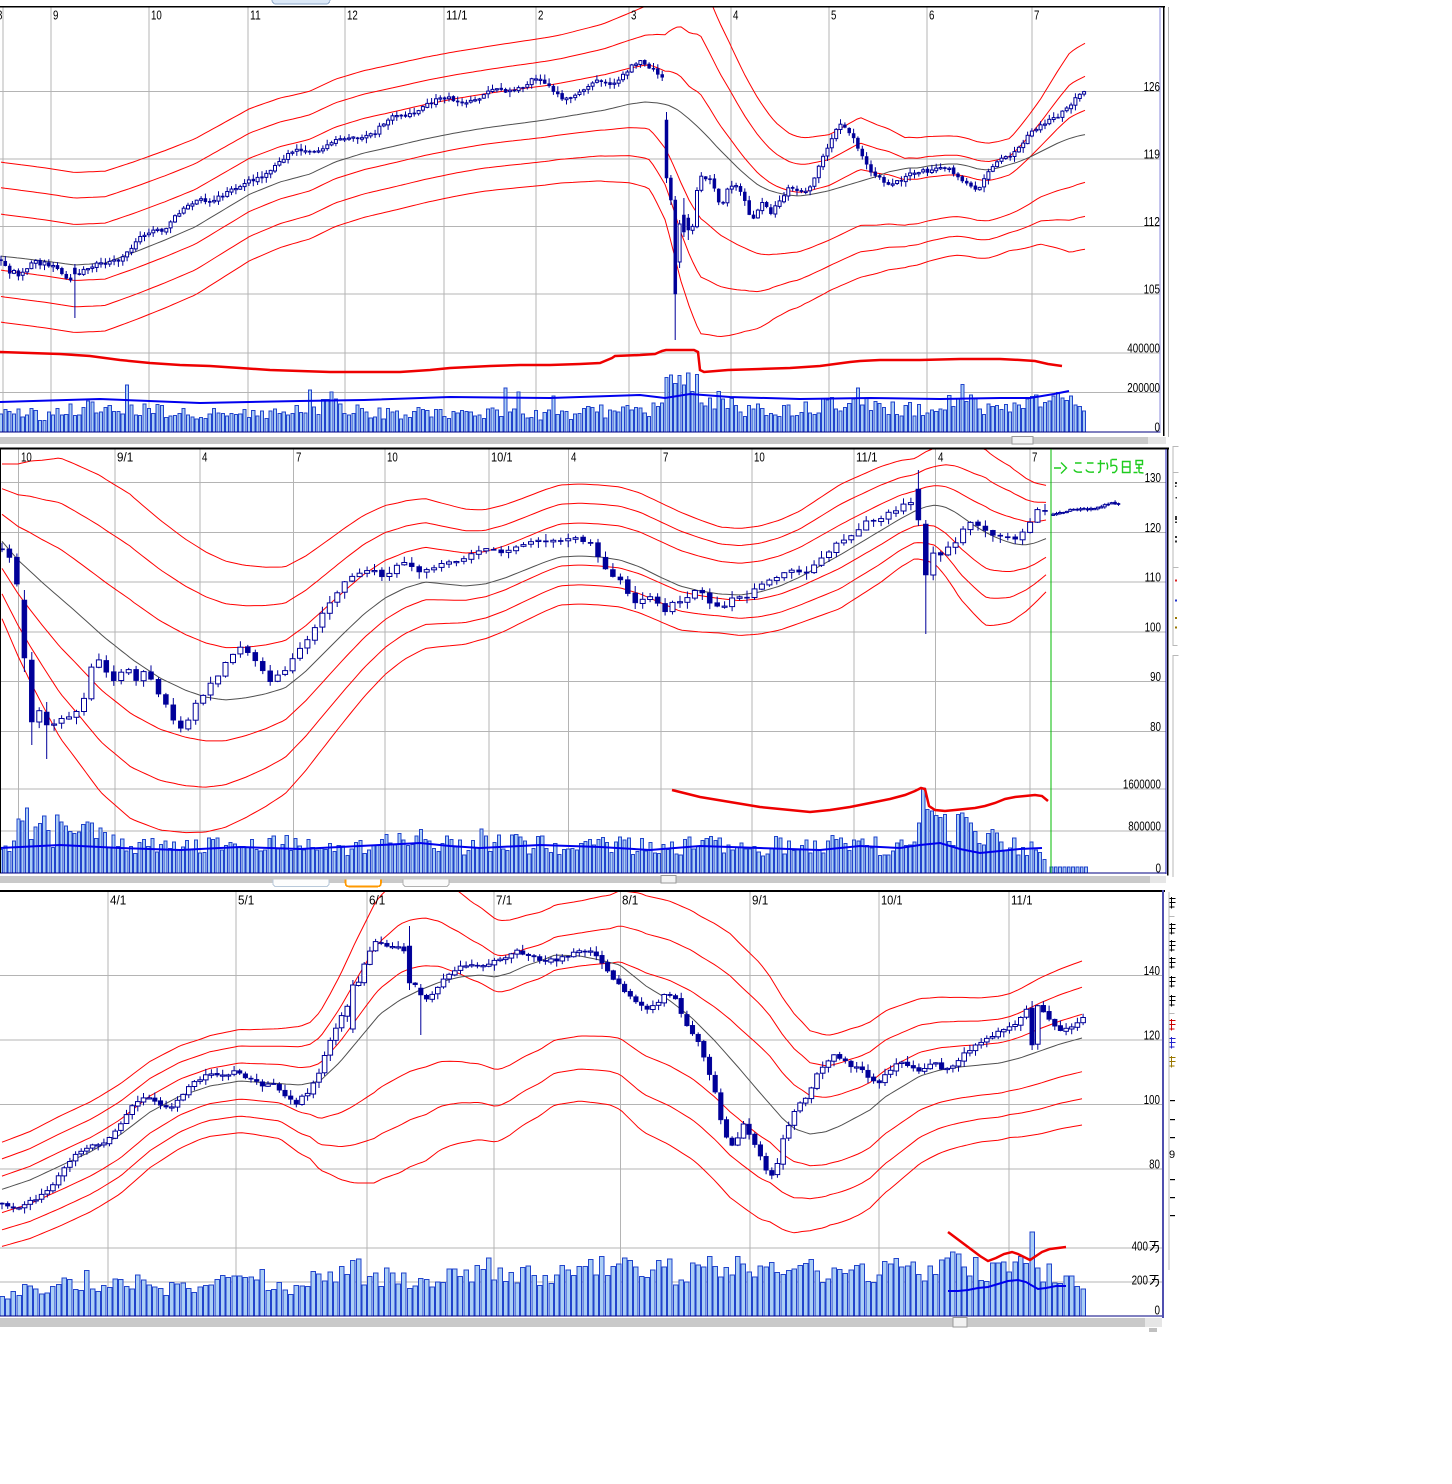  What do you see at coordinates (1144, 827) in the screenshot?
I see `svg-text: 800000` at bounding box center [1144, 827].